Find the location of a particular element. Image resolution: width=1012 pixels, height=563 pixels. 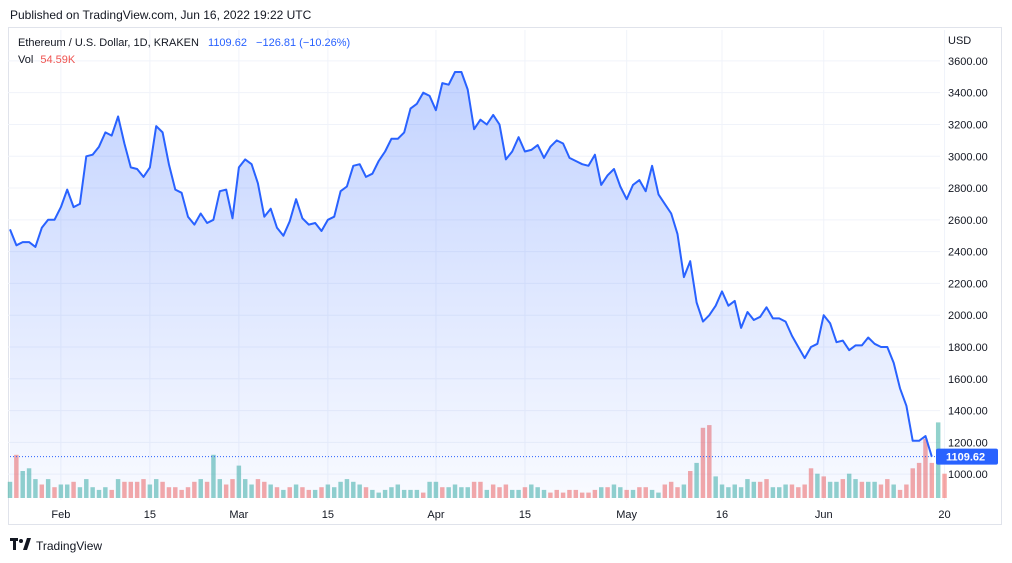

y-tick-label: 3400.00 is located at coordinates (968, 94).